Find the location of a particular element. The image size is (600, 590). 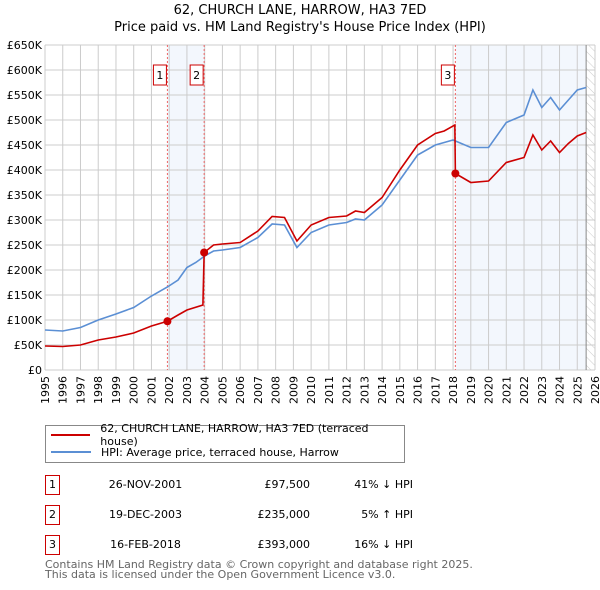

sale-price: £235,000 is located at coordinates (284, 514).